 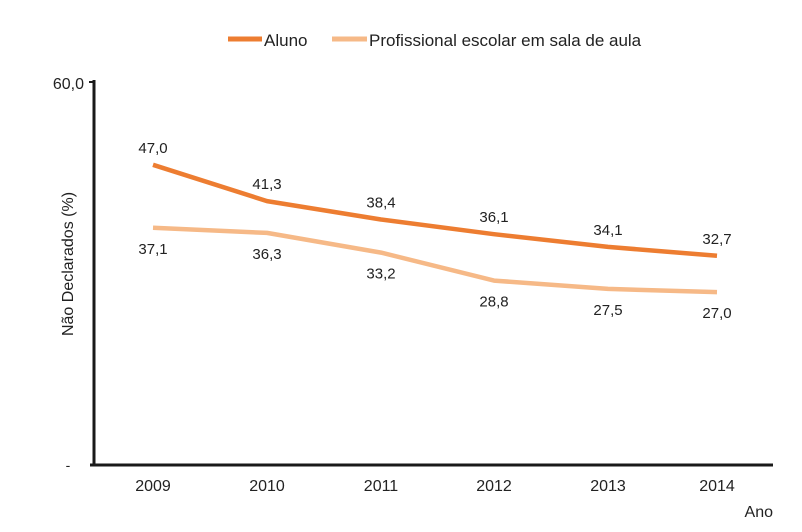 What do you see at coordinates (152, 249) in the screenshot?
I see `data-label-profissional-2009: 37,1` at bounding box center [152, 249].